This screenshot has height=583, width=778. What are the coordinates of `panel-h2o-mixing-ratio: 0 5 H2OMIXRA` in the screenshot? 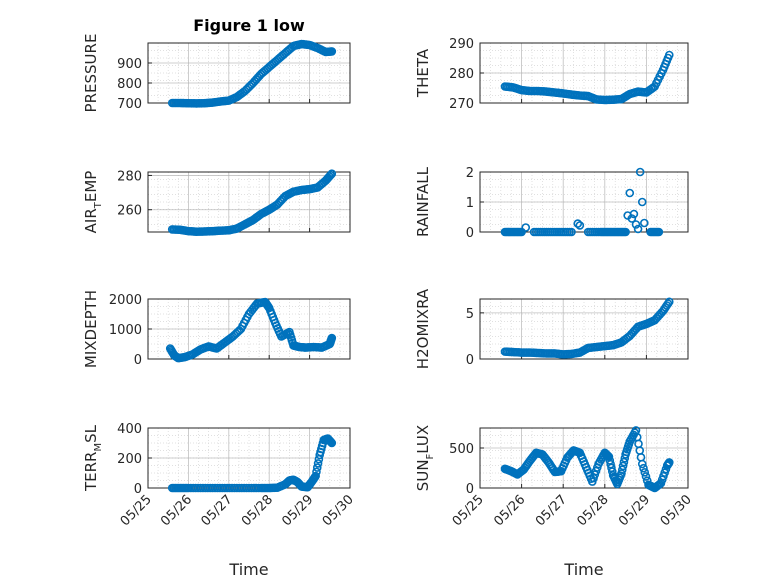 It's located at (551, 328).